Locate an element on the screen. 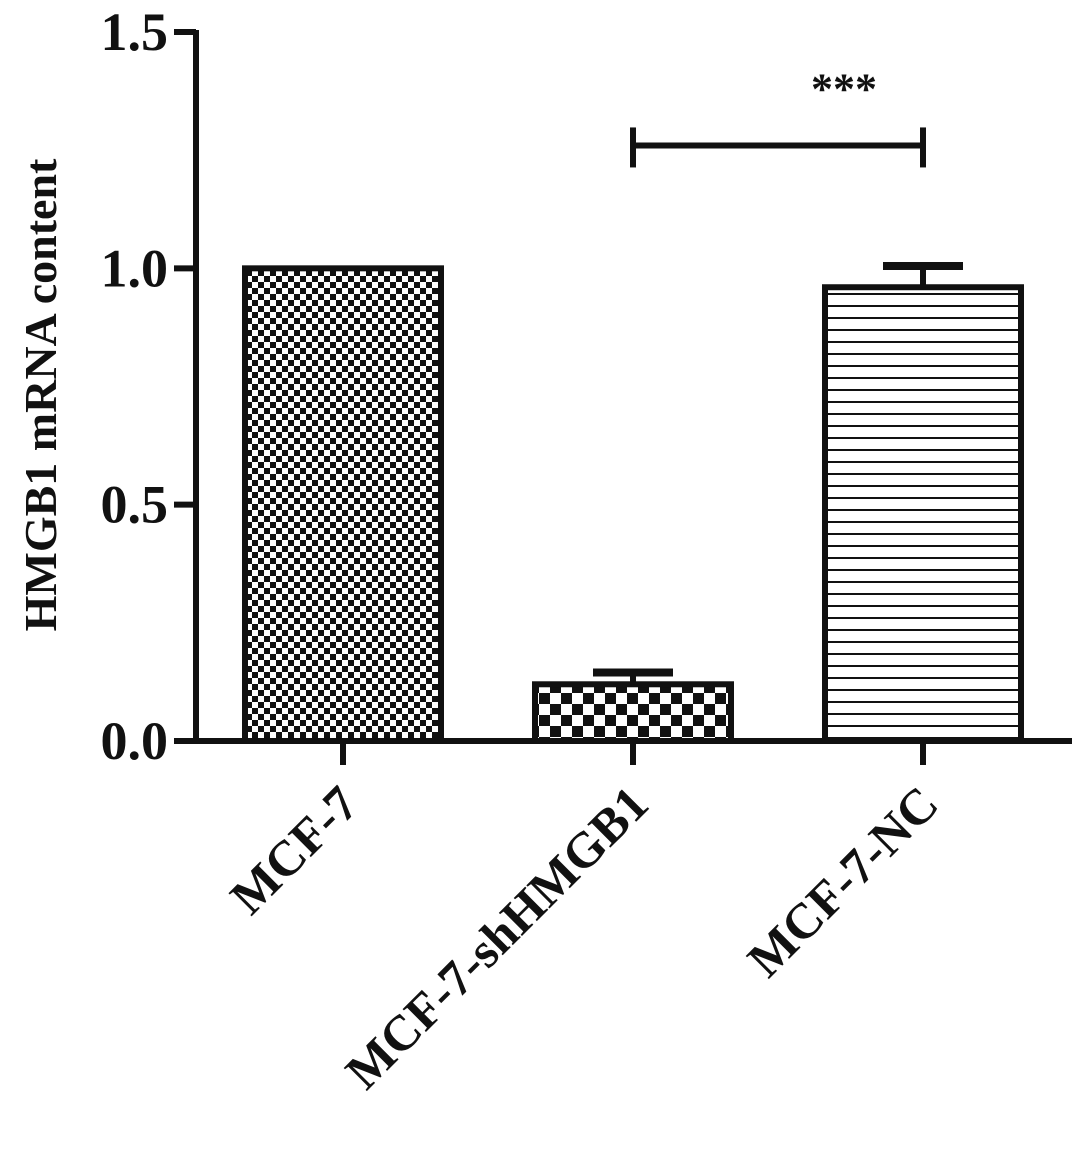 The image size is (1087, 1153). bar-mcf-7-nc is located at coordinates (923, 514).